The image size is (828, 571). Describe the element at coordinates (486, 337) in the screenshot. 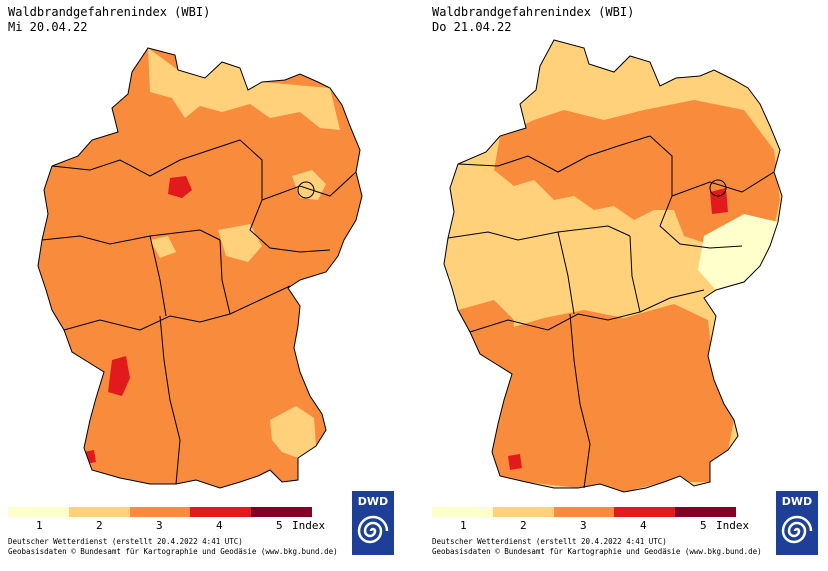

I see `region-southwest` at that location.